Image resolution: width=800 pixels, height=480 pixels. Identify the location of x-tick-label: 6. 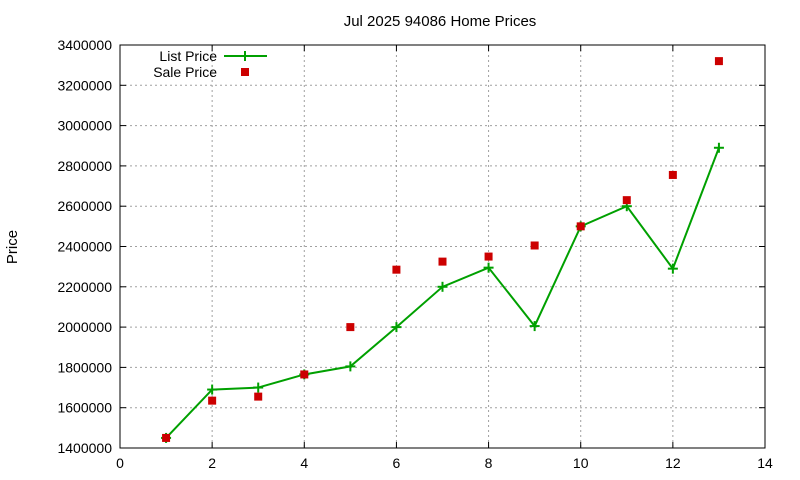
(397, 463).